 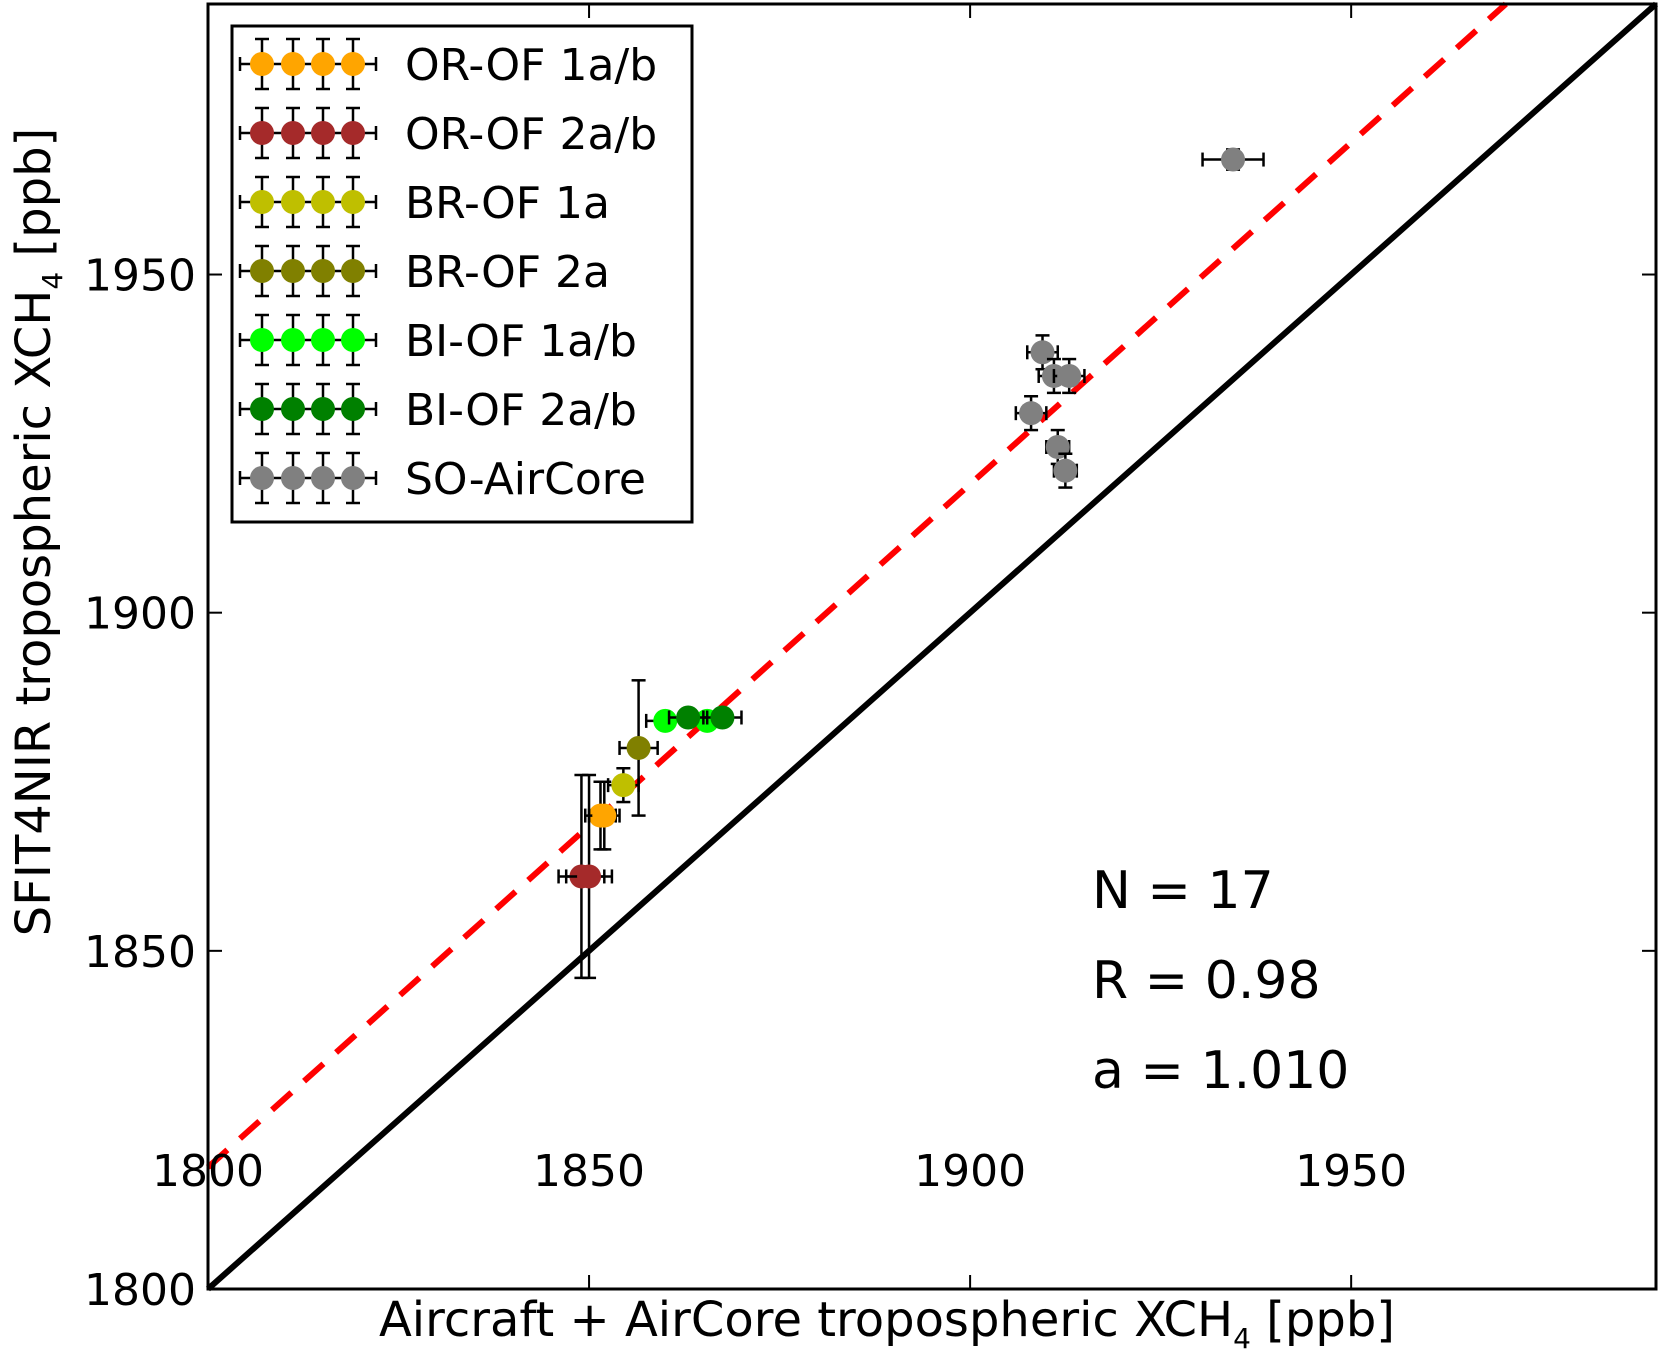 What do you see at coordinates (208, 1171) in the screenshot?
I see `x-tick-label: 1800` at bounding box center [208, 1171].